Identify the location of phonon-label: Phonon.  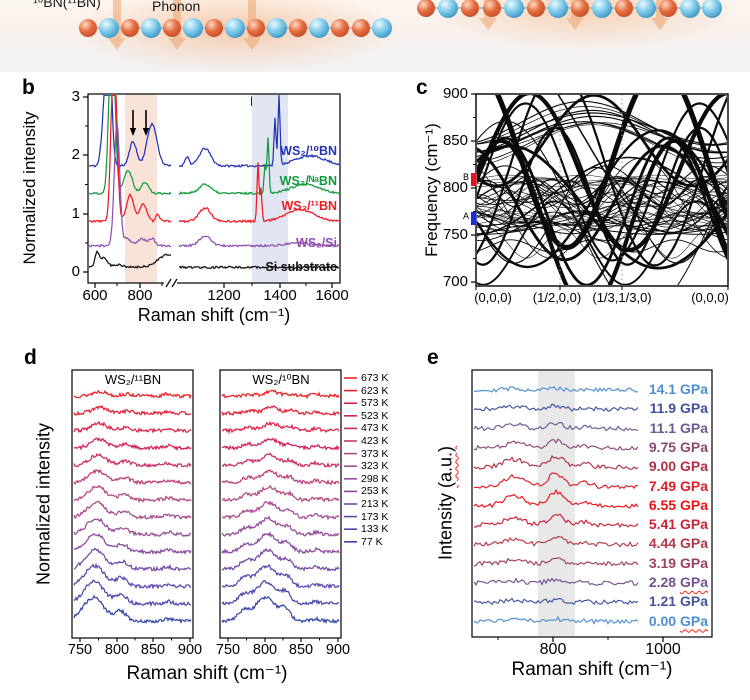
(176, 7).